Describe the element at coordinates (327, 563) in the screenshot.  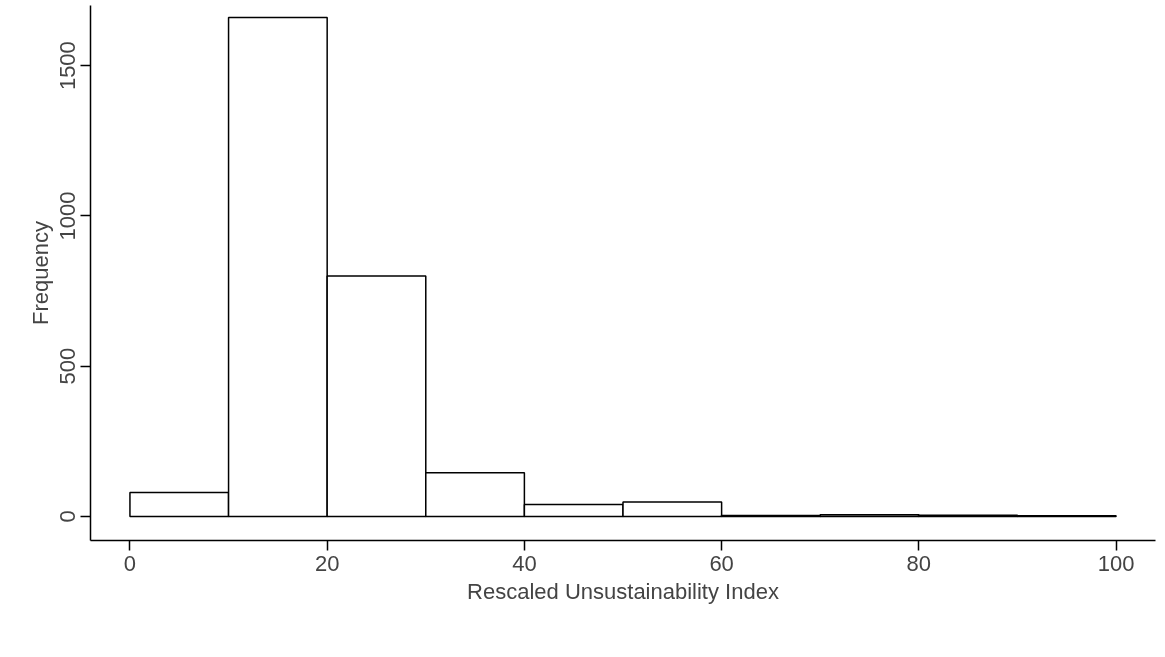
I see `x-tick-label: 20` at that location.